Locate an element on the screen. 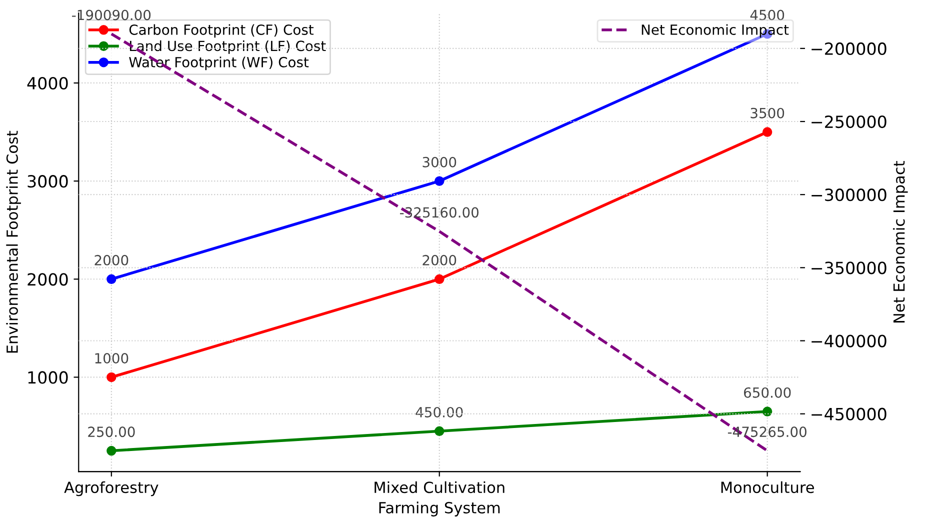 This screenshot has height=524, width=925. y2-axis-title: Net Economic Impact is located at coordinates (900, 242).